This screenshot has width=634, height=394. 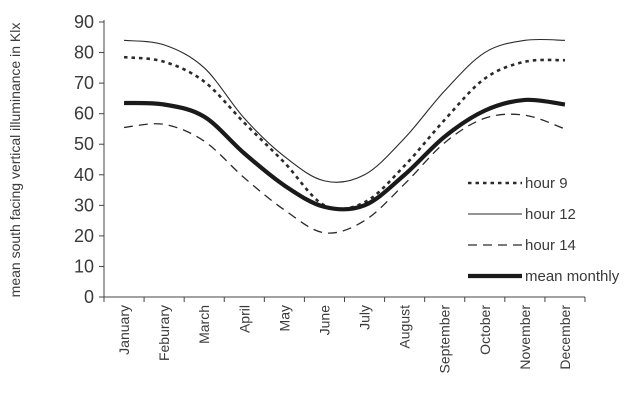 I want to click on legend-label: hour 9, so click(x=546, y=183).